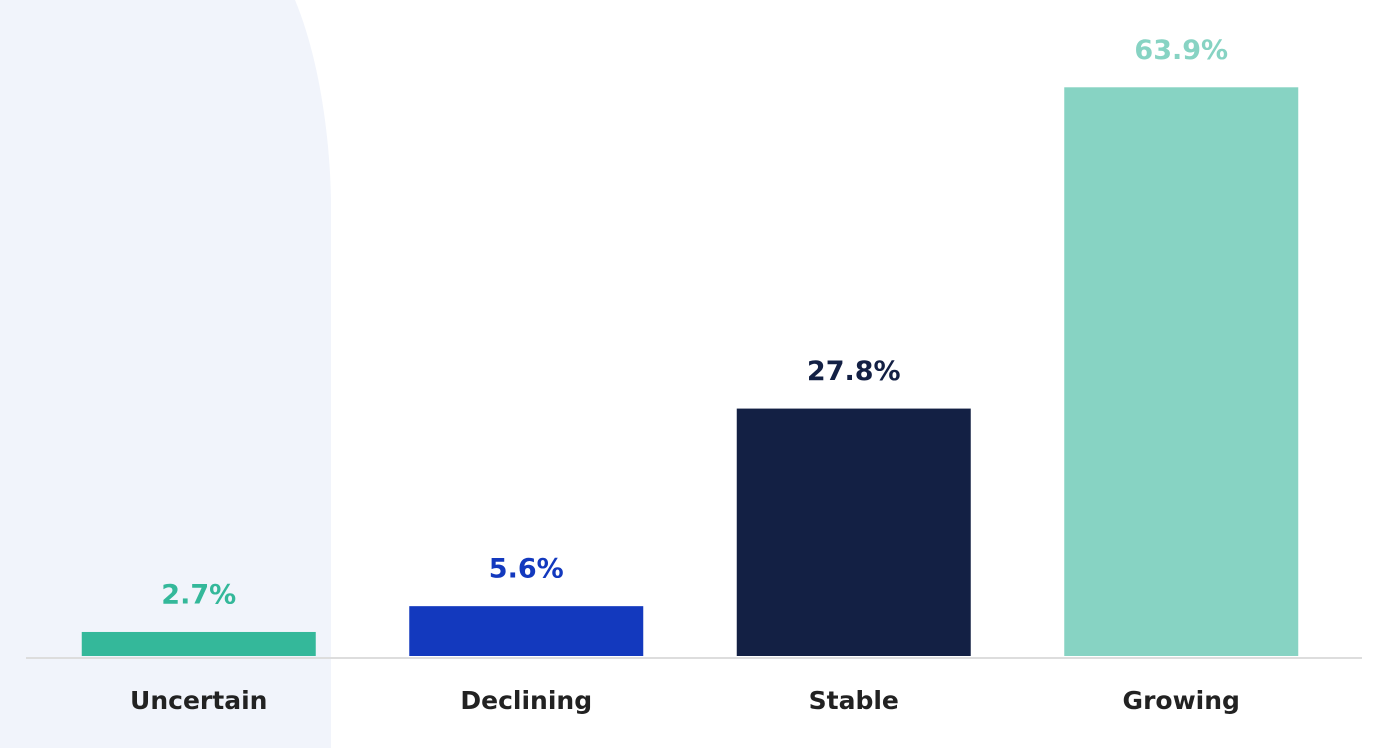 The width and height of the screenshot is (1380, 748). Describe the element at coordinates (1181, 50) in the screenshot. I see `value-label: 63.9%` at that location.